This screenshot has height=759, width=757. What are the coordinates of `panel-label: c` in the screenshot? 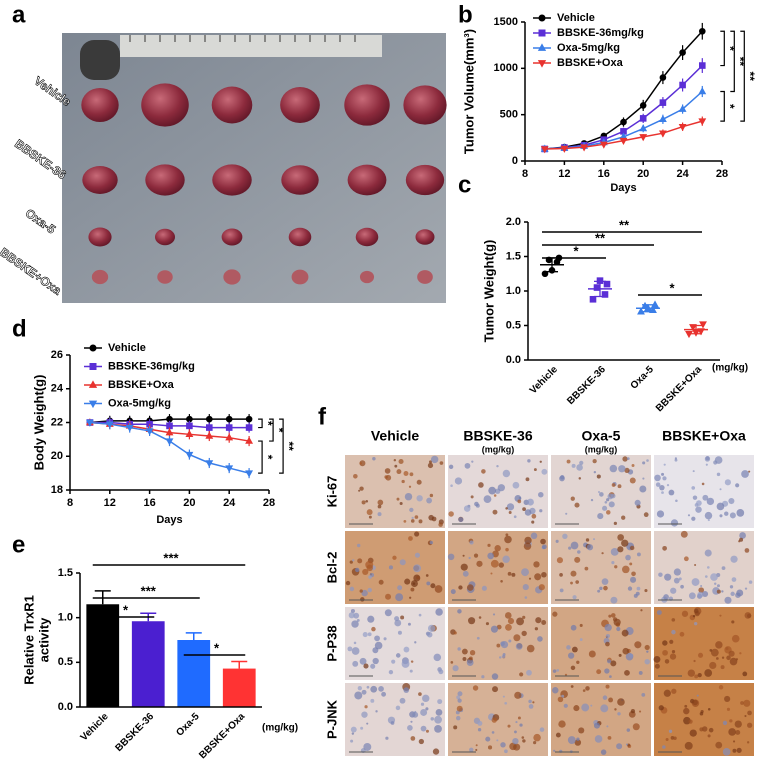 It's located at (464, 184).